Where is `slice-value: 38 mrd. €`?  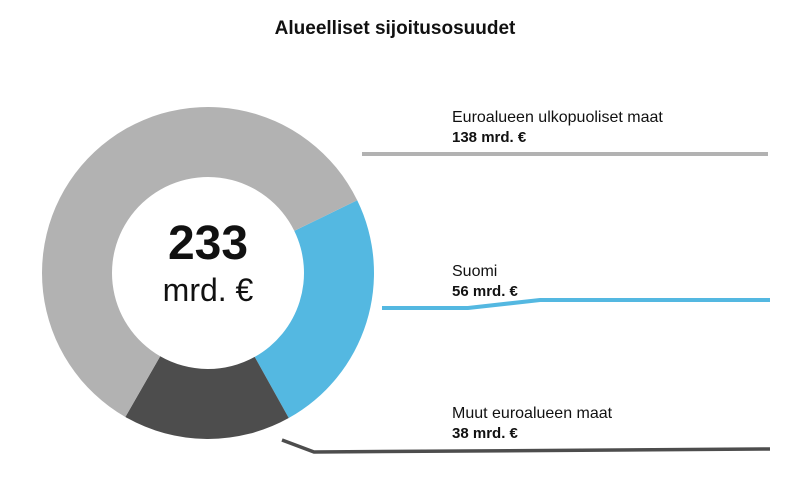 slice-value: 38 mrd. € is located at coordinates (485, 433).